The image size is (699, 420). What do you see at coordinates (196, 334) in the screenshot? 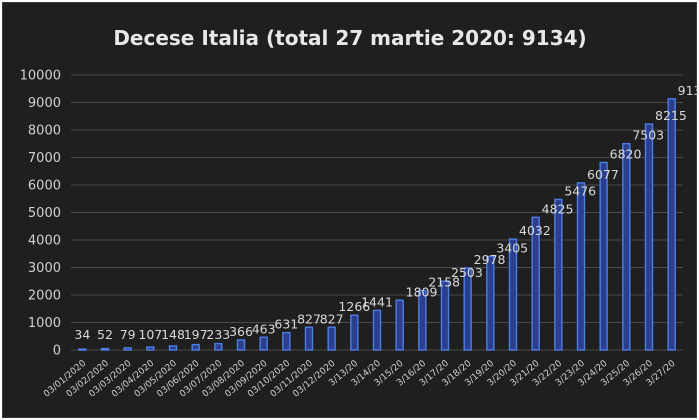
I see `data-label: 197` at bounding box center [196, 334].